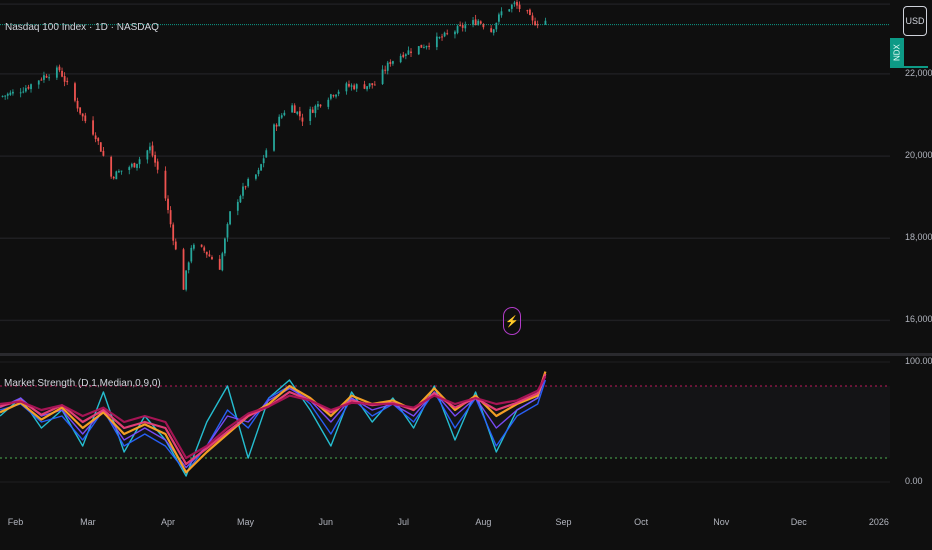 The width and height of the screenshot is (932, 550). What do you see at coordinates (82, 27) in the screenshot?
I see `chart-title: Nasdaq 100 Index · 1D · NASDAQ` at bounding box center [82, 27].